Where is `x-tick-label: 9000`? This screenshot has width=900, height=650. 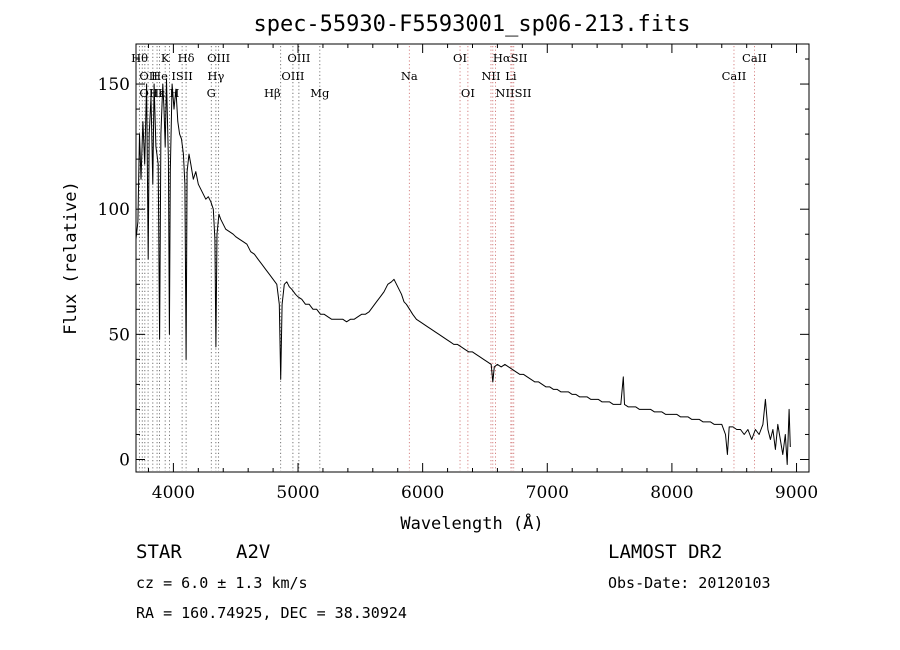
x-tick-label: 9000 is located at coordinates (796, 493).